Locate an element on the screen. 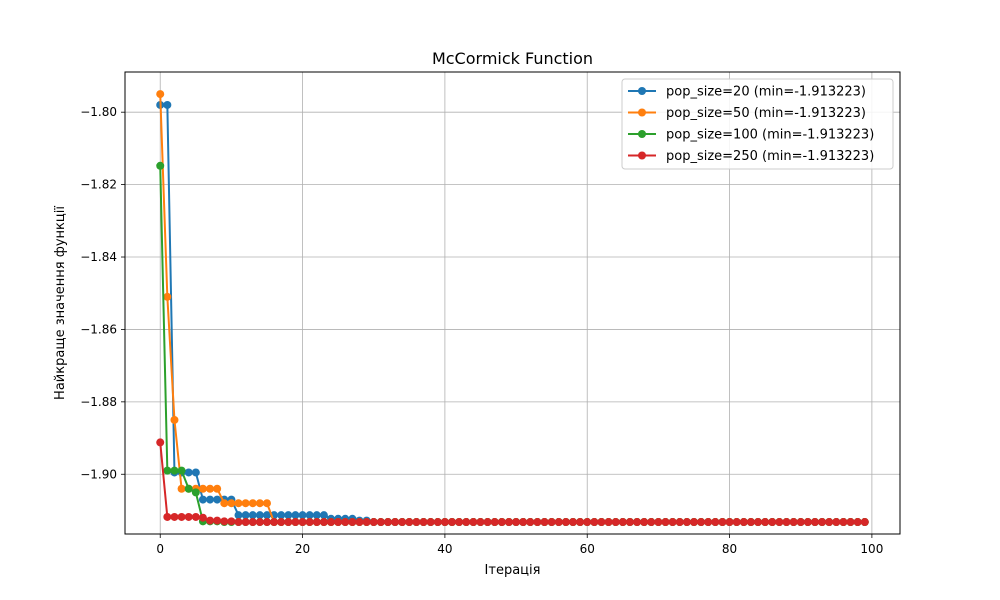 Image resolution: width=1000 pixels, height=600 pixels. y-tick-label: −1.90 is located at coordinates (98, 474).